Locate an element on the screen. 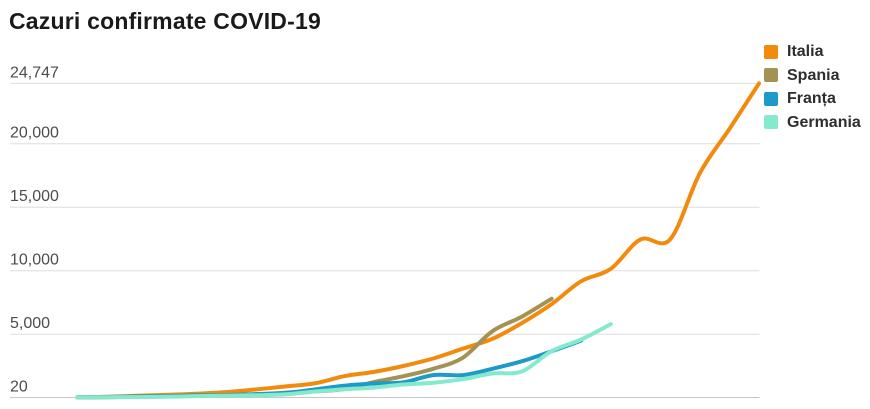 This screenshot has width=870, height=409. chart-title: Cazuri confirmate COVID-19 is located at coordinates (165, 21).